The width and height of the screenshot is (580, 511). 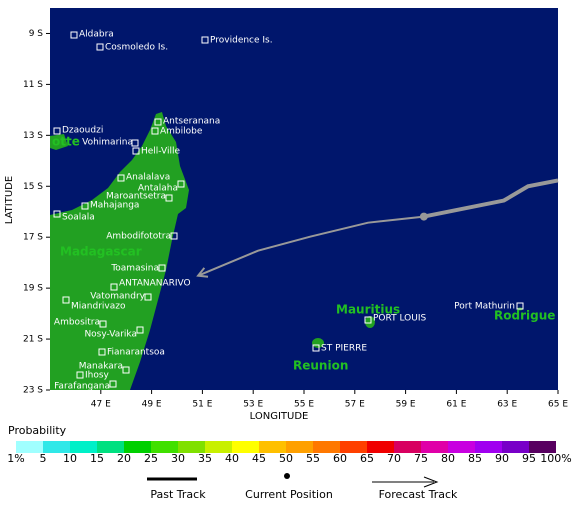 I want to click on current-position, so click(x=423, y=216).